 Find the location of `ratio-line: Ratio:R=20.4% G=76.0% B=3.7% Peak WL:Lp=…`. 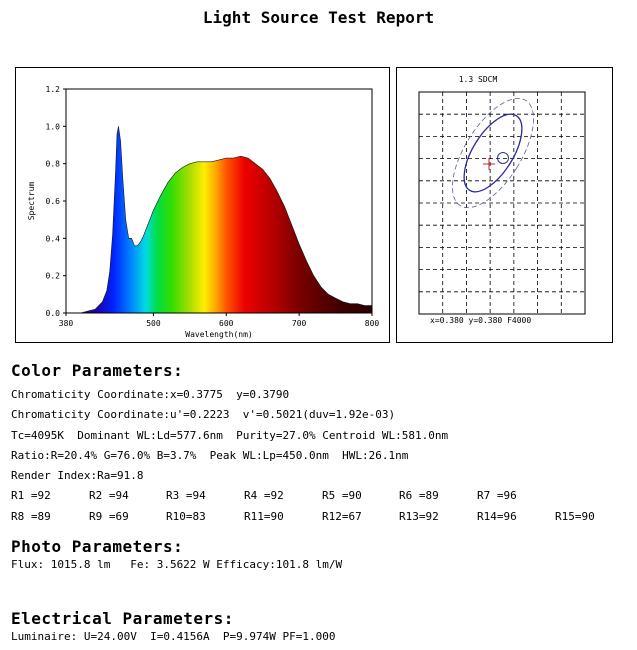

ratio-line: Ratio:R=20.4% G=76.0% B=3.7% Peak WL:Lp=… is located at coordinates (210, 455).